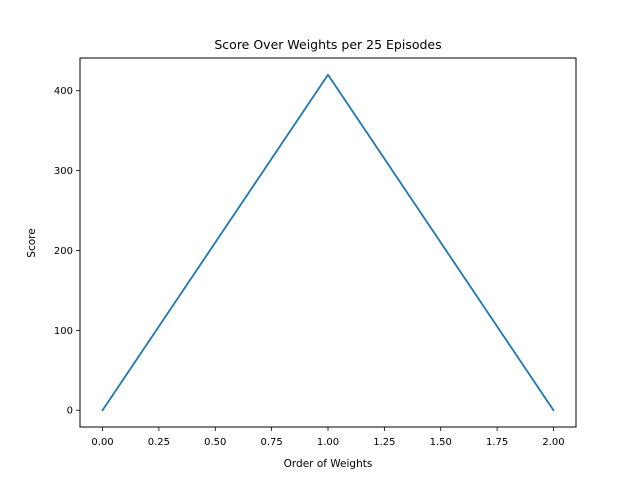 This screenshot has height=480, width=640. I want to click on y-tick-label: 400, so click(63, 91).